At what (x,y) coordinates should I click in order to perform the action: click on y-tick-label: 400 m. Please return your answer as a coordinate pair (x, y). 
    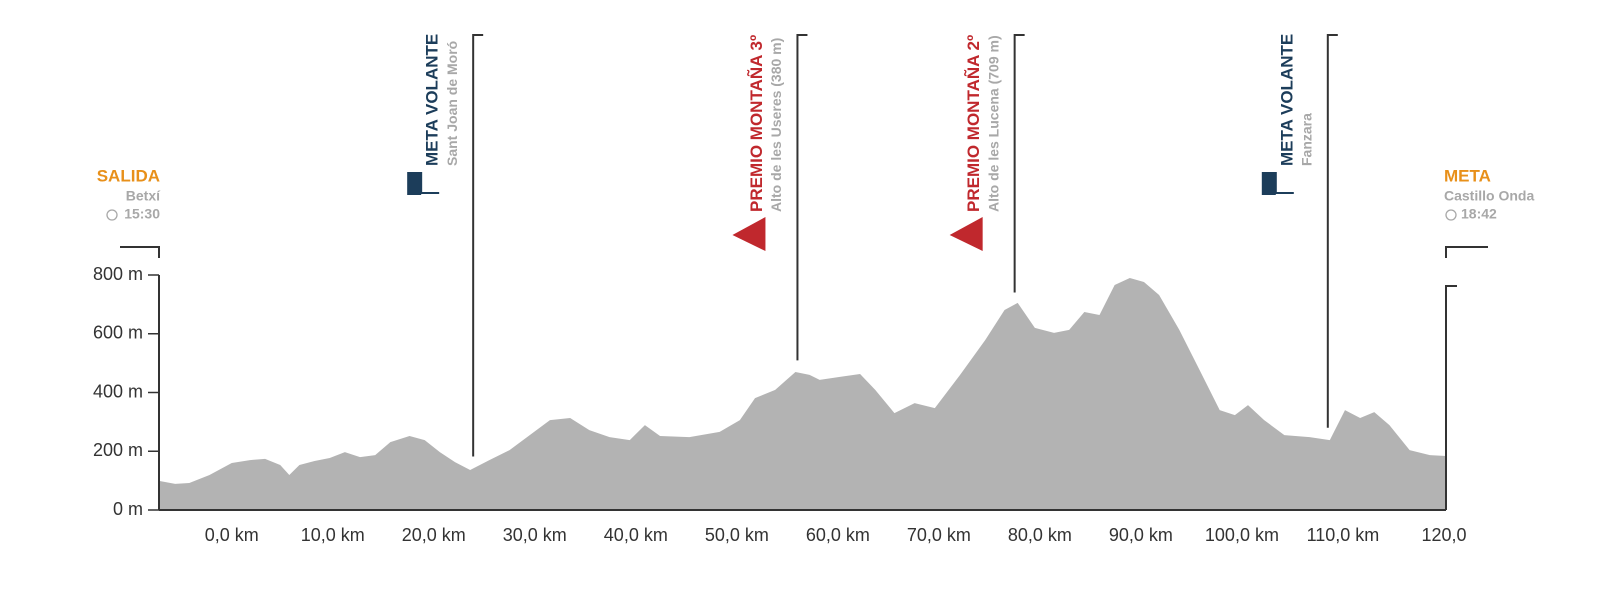
    Looking at the image, I should click on (118, 391).